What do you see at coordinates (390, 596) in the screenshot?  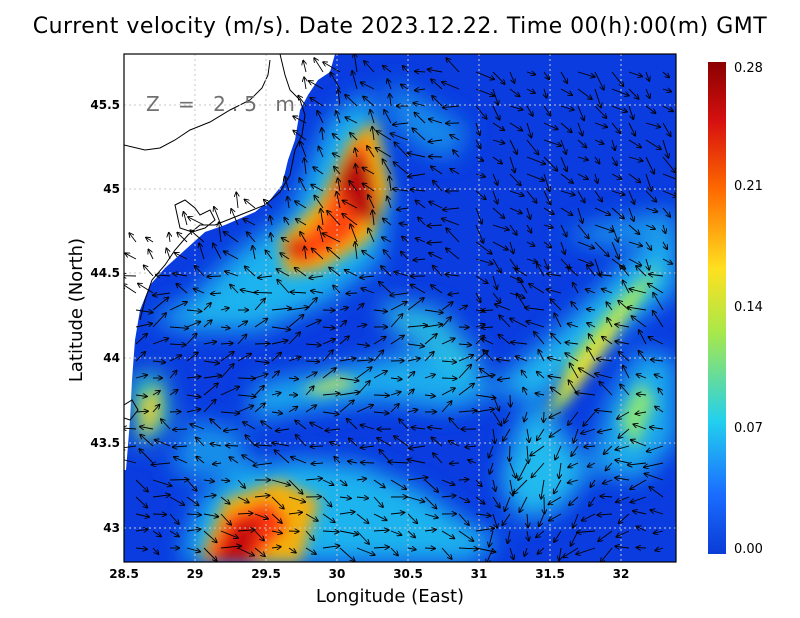 I see `x-axis-label: Longitude (East)` at bounding box center [390, 596].